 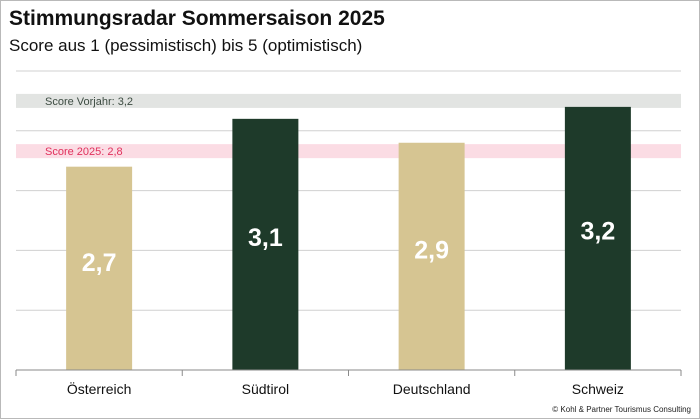 I want to click on reference-label-0: Score Vorjahr: 3,2, so click(x=89, y=102).